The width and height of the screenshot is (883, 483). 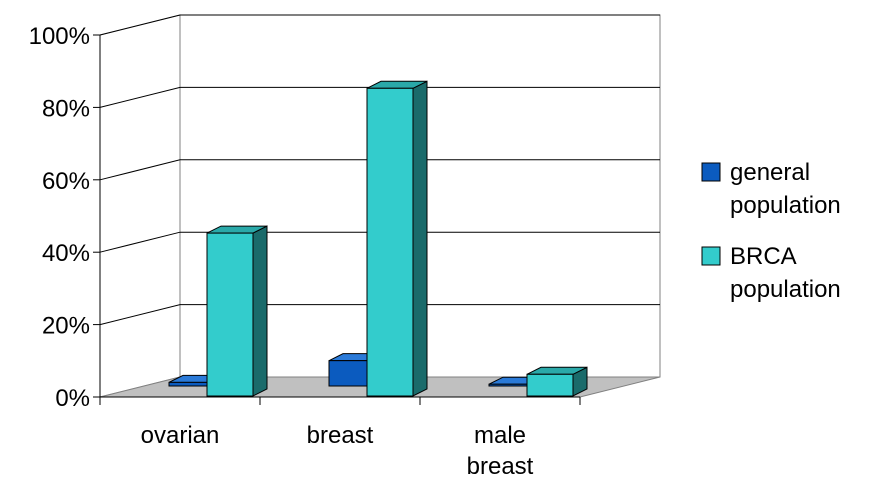 What do you see at coordinates (337, 451) in the screenshot?
I see `x-axis-tick-labels: ovarian breast male breast` at bounding box center [337, 451].